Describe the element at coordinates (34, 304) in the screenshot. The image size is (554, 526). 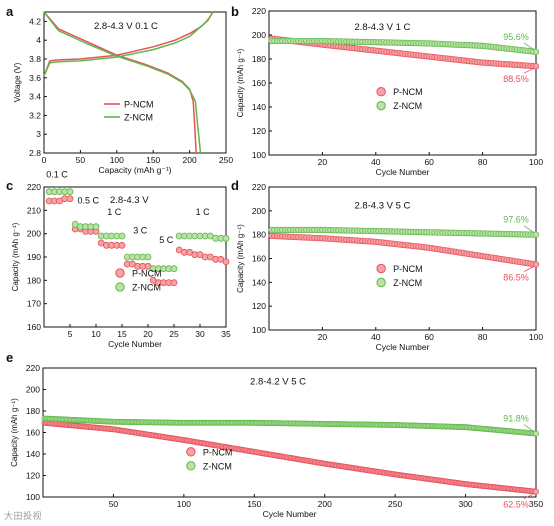
I see `y-tick-label: 170` at that location.